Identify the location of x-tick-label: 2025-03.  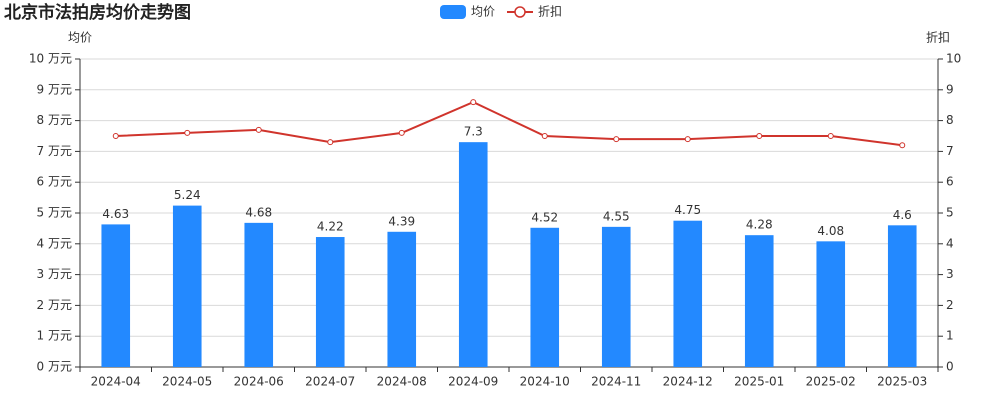
(902, 382).